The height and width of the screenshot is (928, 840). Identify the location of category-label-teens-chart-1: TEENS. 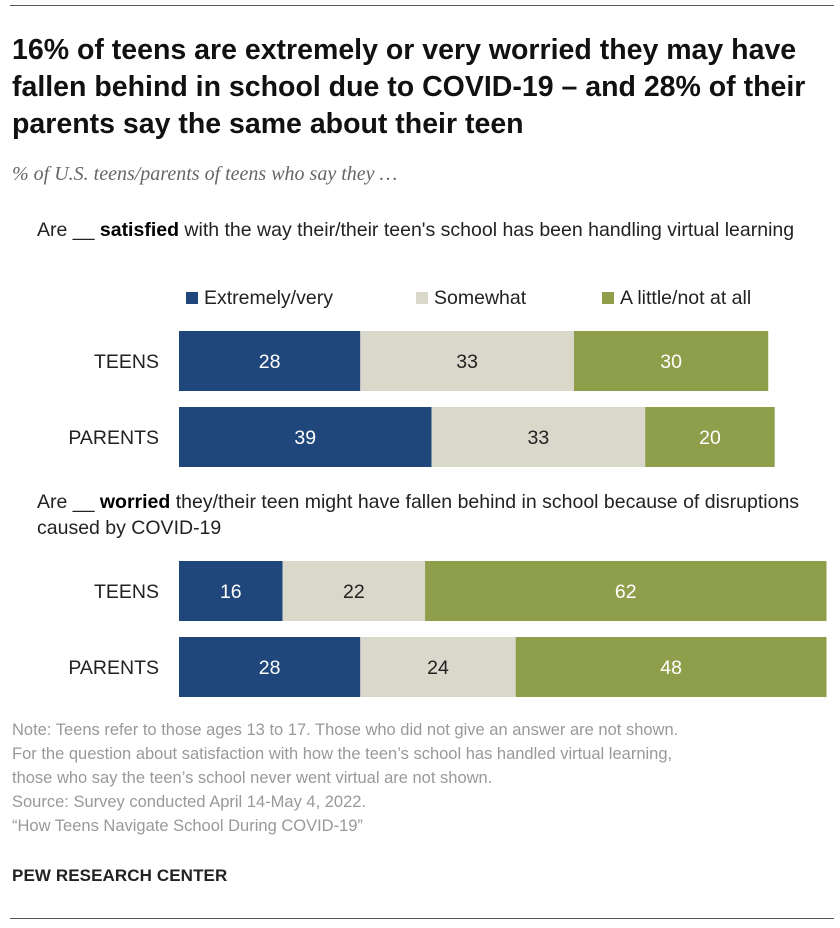
(126, 362).